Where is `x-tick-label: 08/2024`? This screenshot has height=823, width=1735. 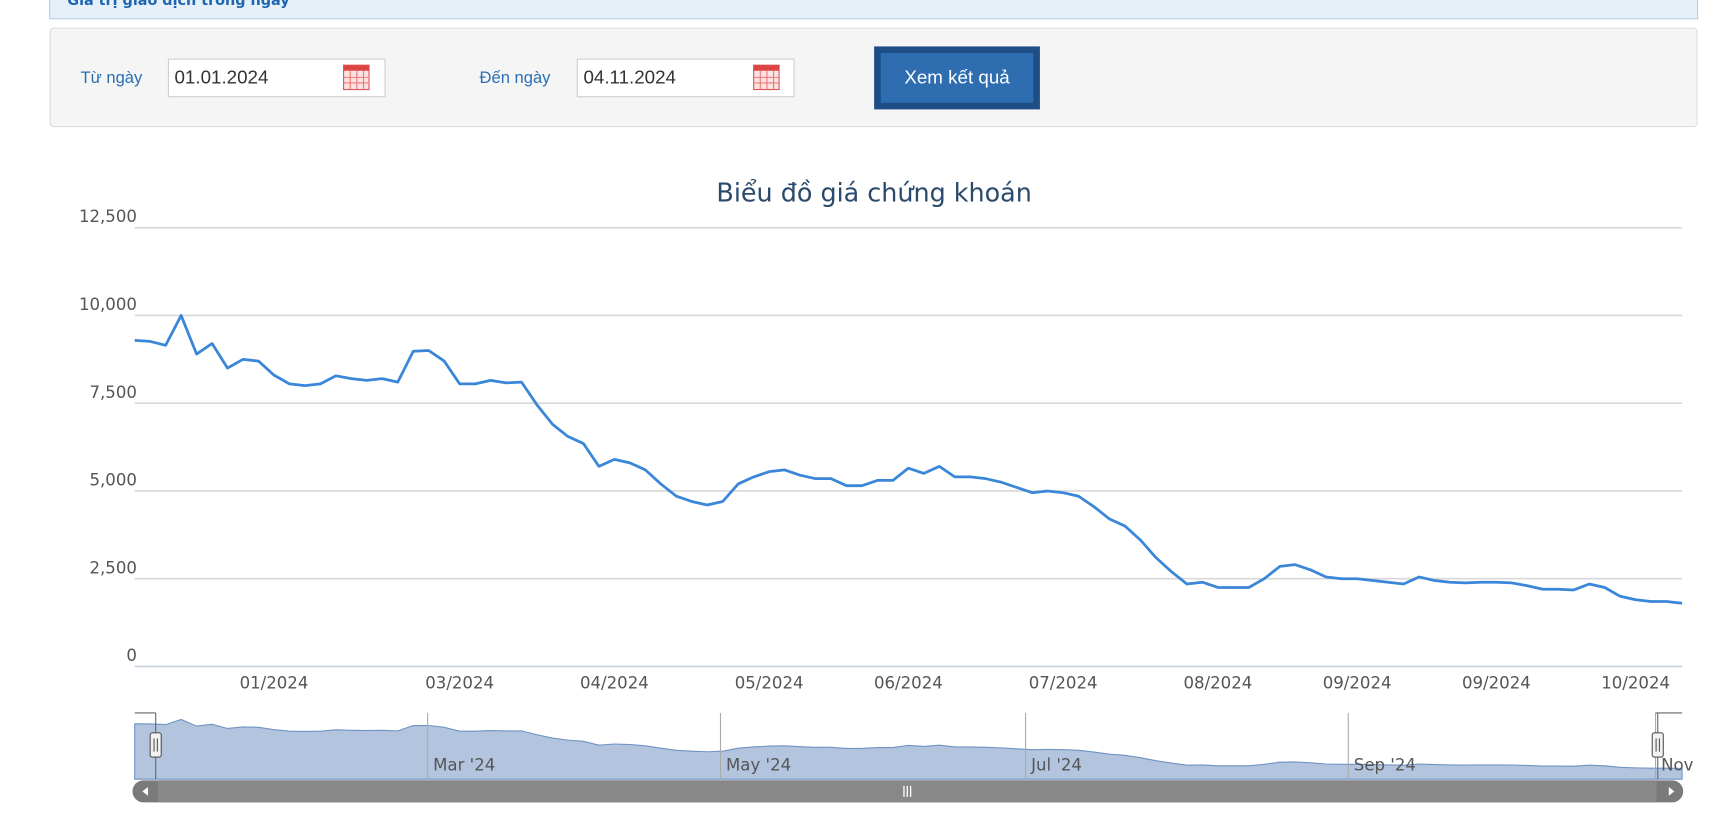 x-tick-label: 08/2024 is located at coordinates (1217, 683).